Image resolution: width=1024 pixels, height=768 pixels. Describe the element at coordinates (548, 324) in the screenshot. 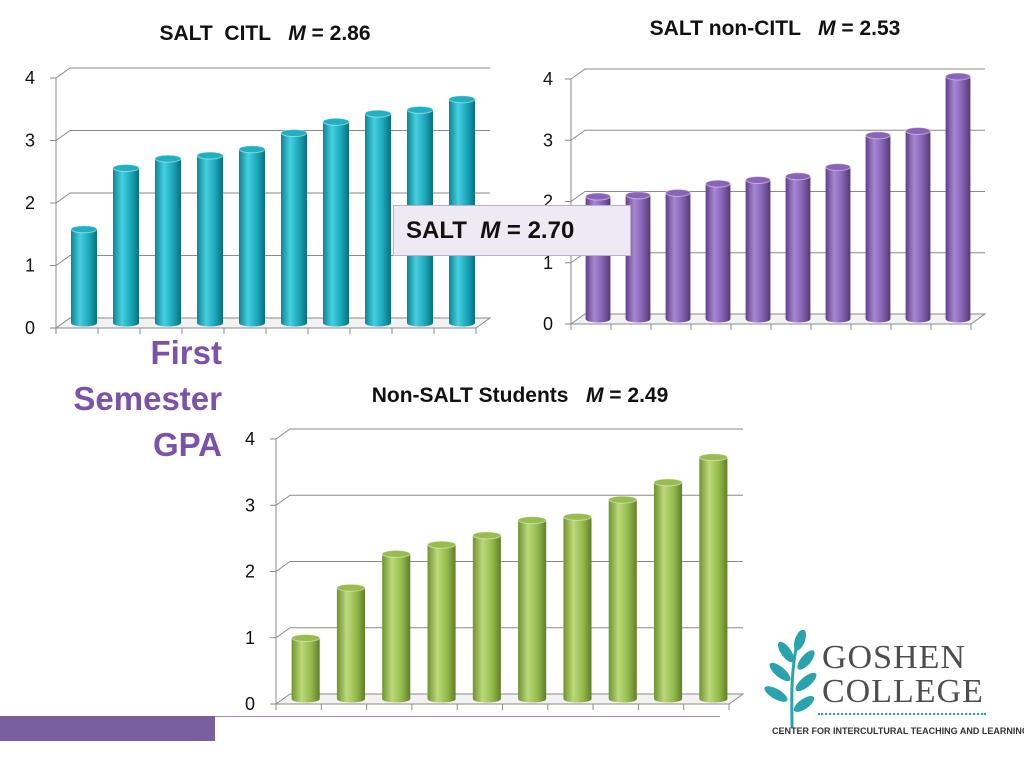

I see `chart-1-tick-label: 0` at that location.